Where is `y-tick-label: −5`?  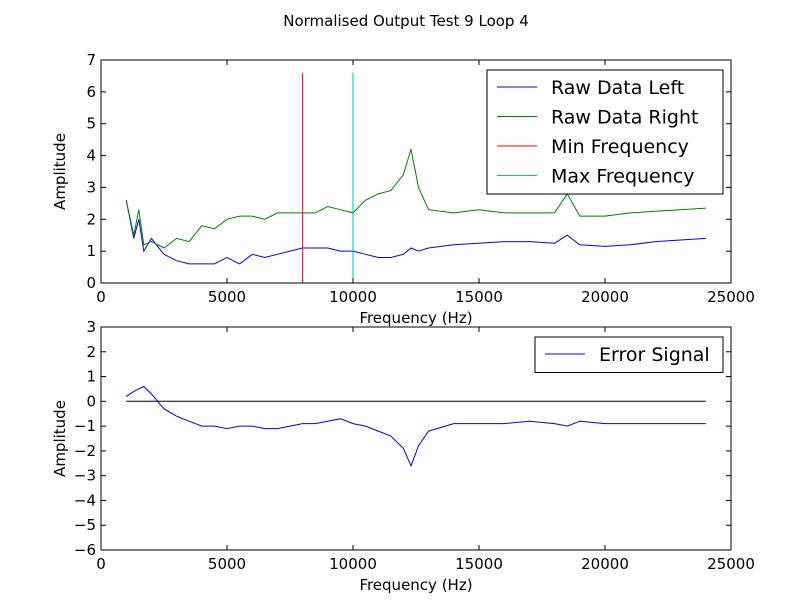
y-tick-label: −5 is located at coordinates (85, 525).